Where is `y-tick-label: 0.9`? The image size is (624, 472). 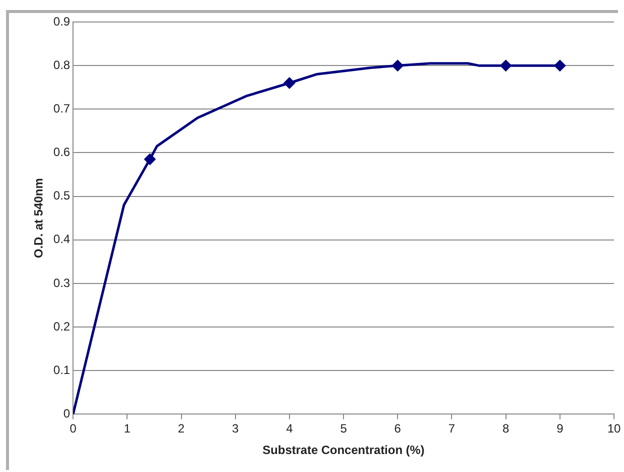 y-tick-label: 0.9 is located at coordinates (61, 21).